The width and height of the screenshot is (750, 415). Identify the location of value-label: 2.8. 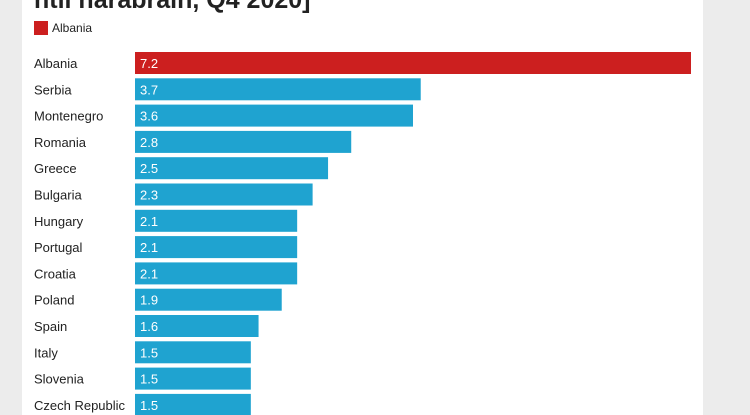
(149, 142).